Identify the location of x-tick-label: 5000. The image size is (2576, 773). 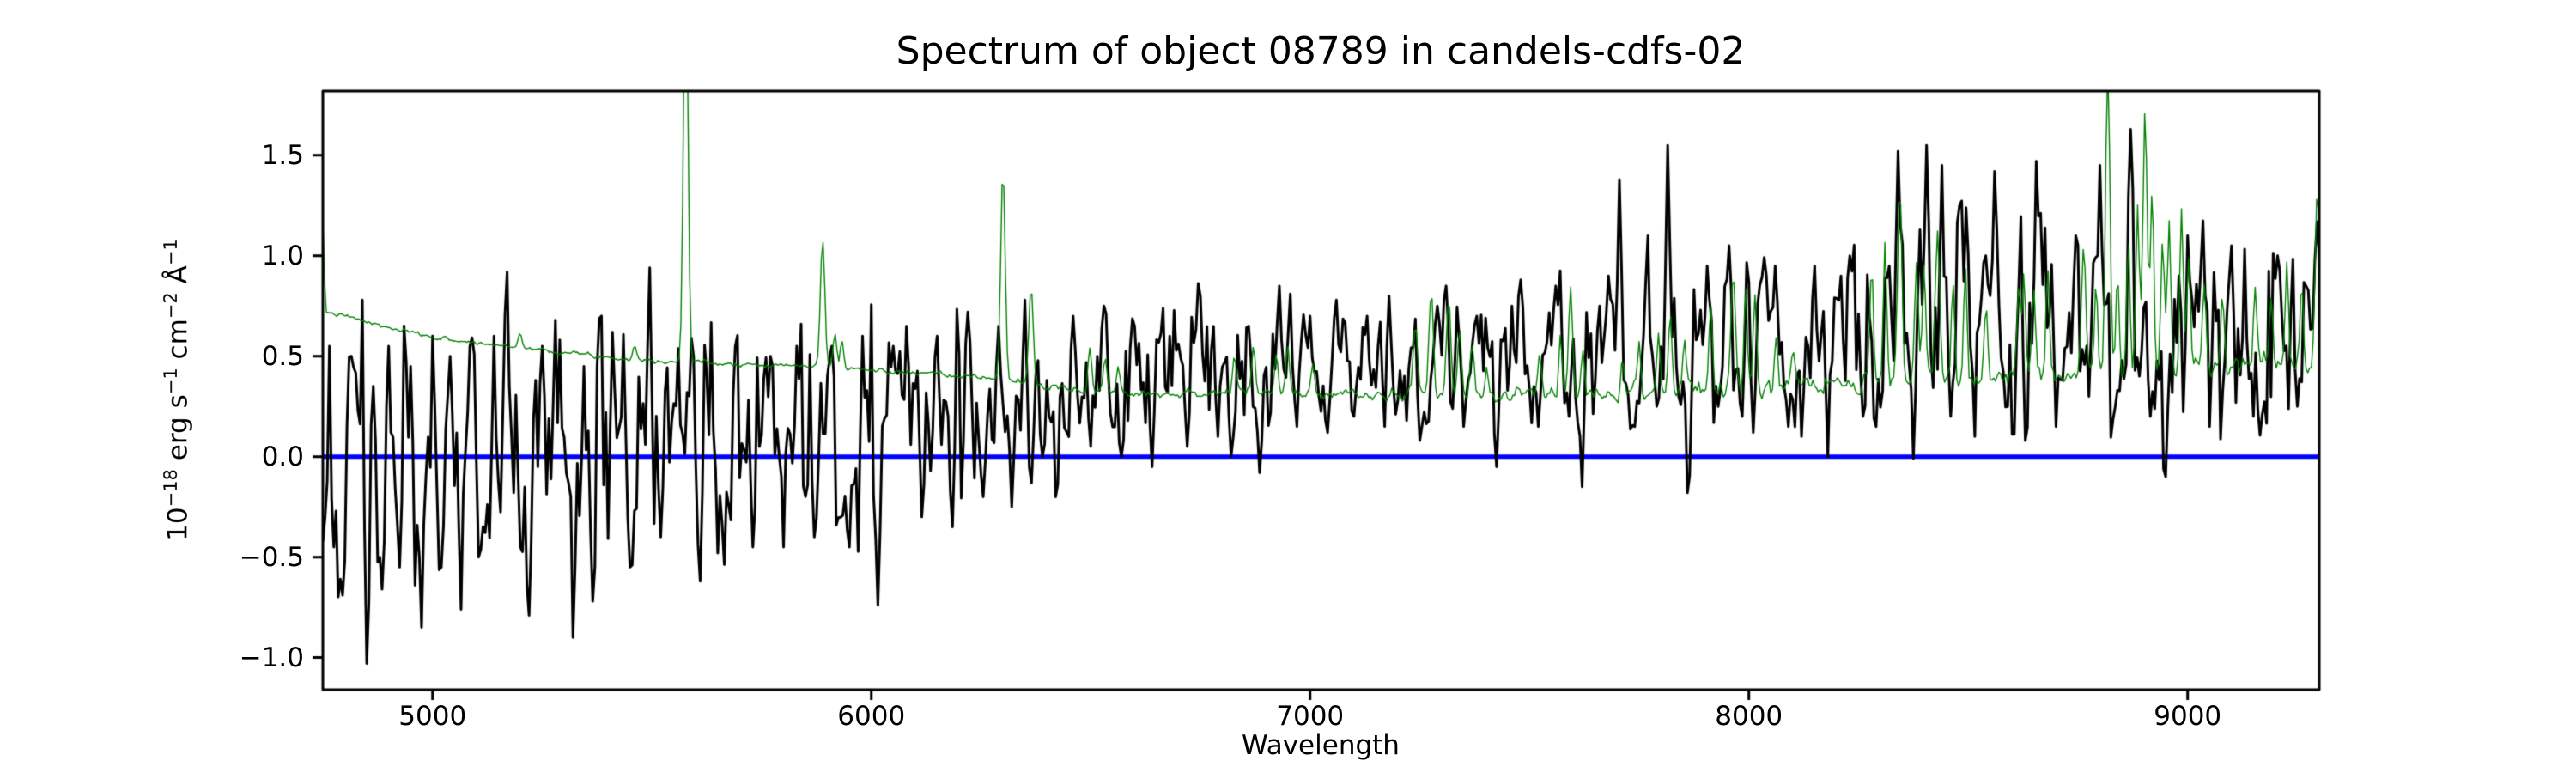
(432, 716).